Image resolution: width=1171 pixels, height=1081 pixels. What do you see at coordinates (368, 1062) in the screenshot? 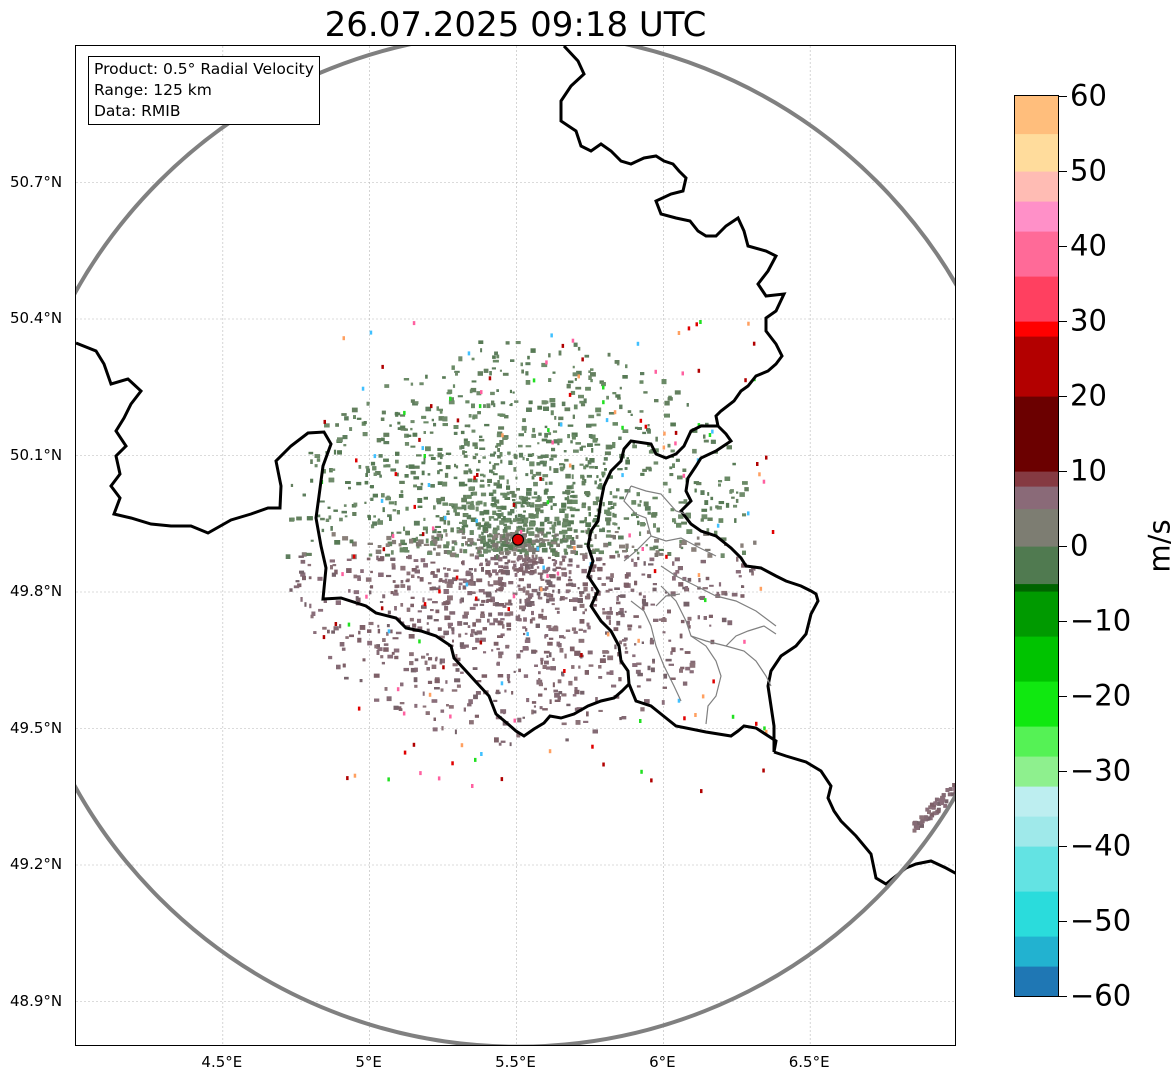
I see `lon-tick-label: 5°E` at bounding box center [368, 1062].